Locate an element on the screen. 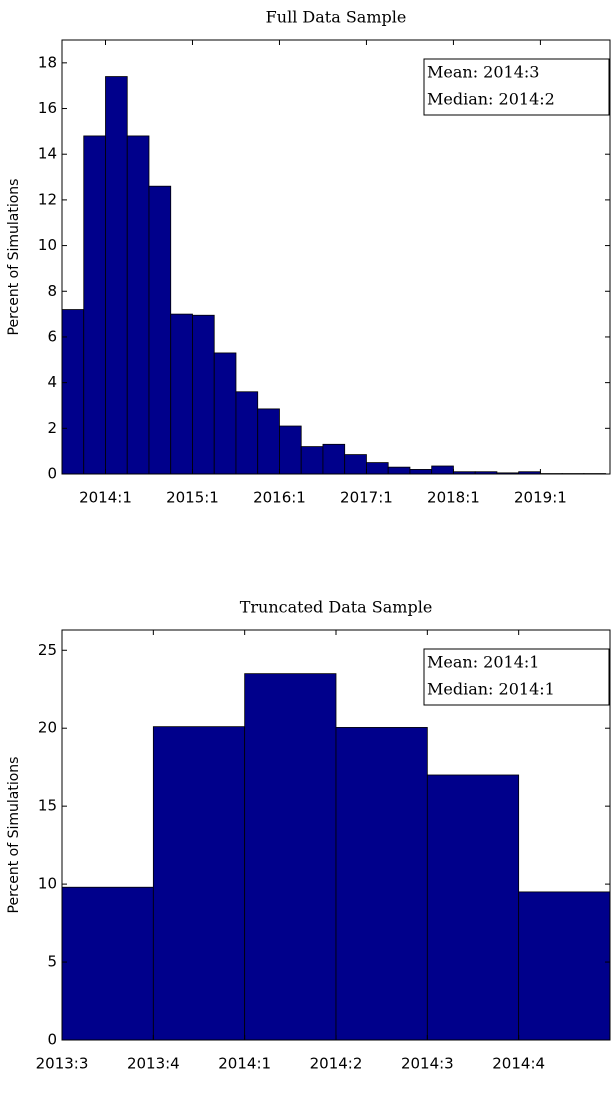  y-tick-label: 15 is located at coordinates (47, 806).